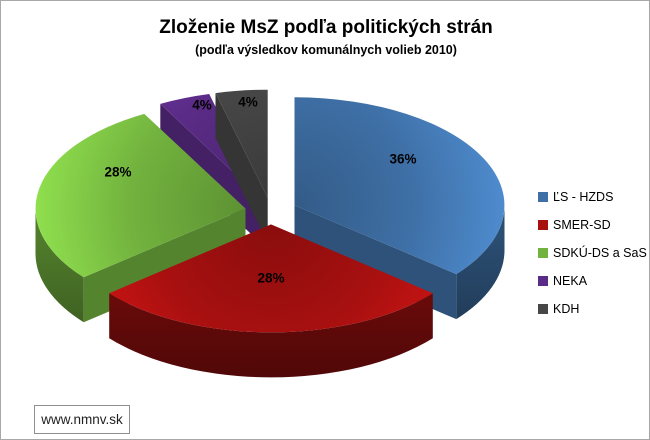 The height and width of the screenshot is (440, 650). What do you see at coordinates (582, 224) in the screenshot?
I see `legend-label: SMER-SD` at bounding box center [582, 224].